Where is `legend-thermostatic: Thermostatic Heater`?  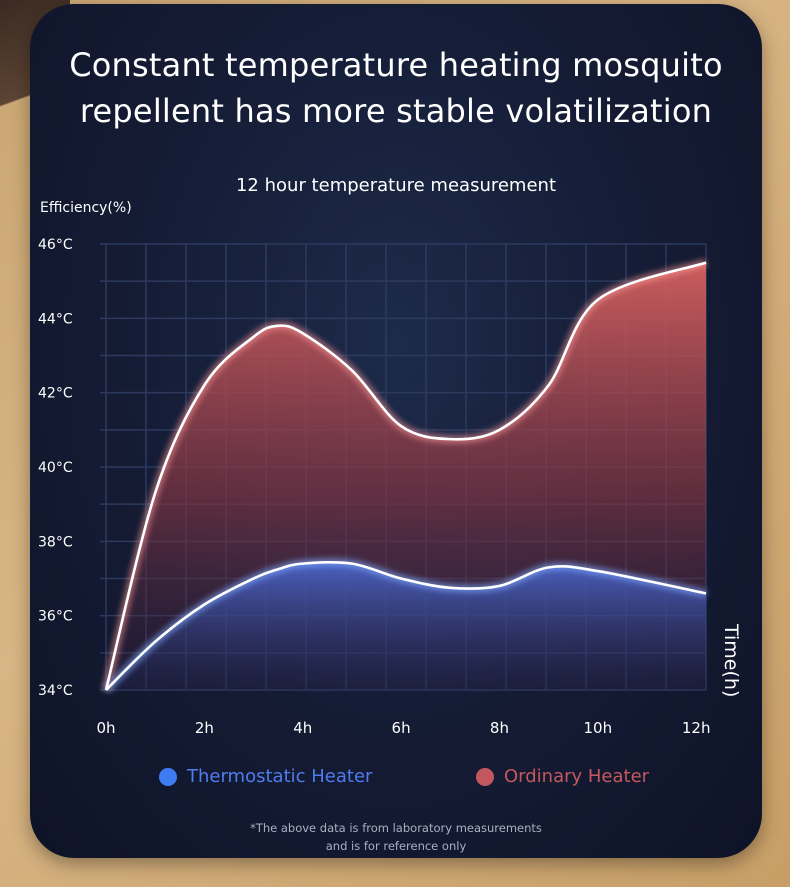 legend-thermostatic: Thermostatic Heater is located at coordinates (265, 776).